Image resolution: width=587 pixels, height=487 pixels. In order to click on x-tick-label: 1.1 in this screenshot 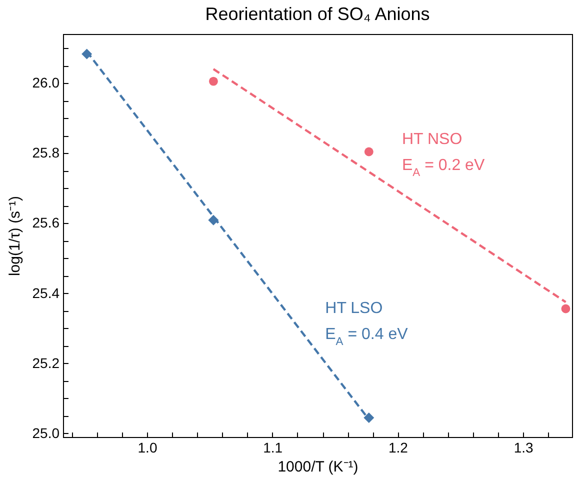, I will do `click(273, 448)`.